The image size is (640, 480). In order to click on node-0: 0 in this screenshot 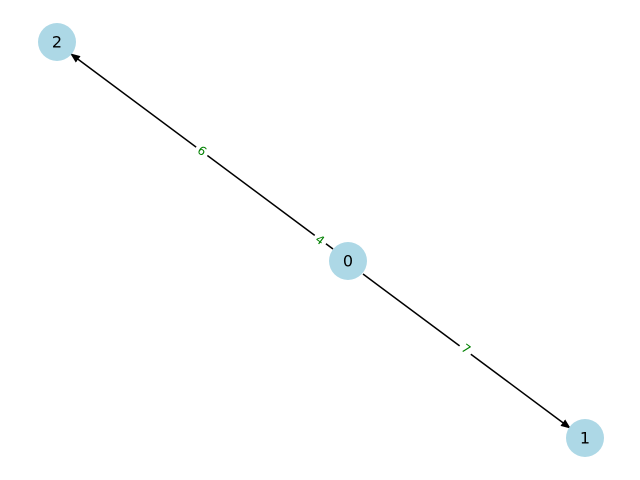, I will do `click(348, 261)`.